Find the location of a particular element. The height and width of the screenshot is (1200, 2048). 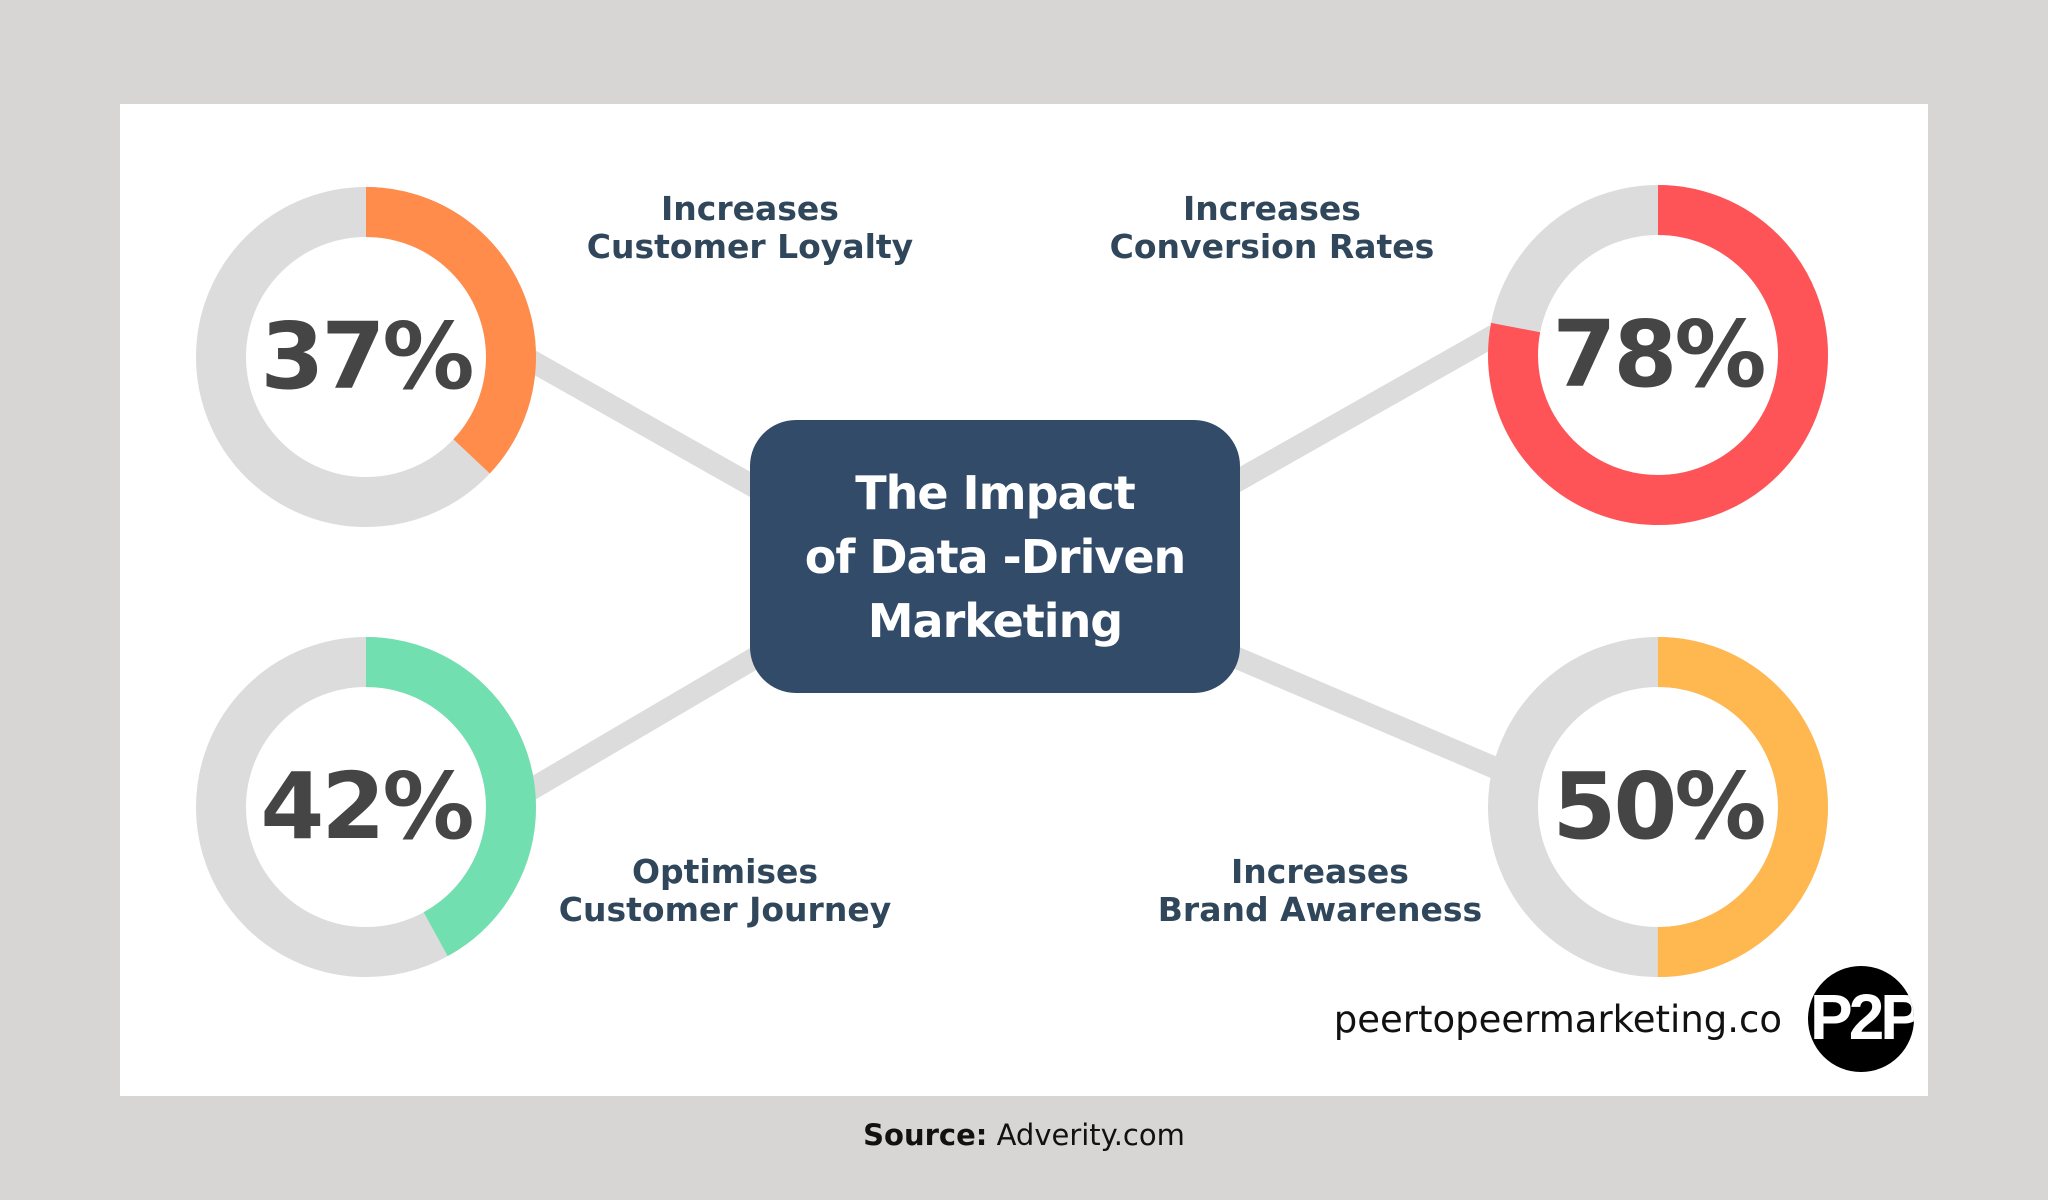

label-line: Brand Awareness is located at coordinates (1320, 909).